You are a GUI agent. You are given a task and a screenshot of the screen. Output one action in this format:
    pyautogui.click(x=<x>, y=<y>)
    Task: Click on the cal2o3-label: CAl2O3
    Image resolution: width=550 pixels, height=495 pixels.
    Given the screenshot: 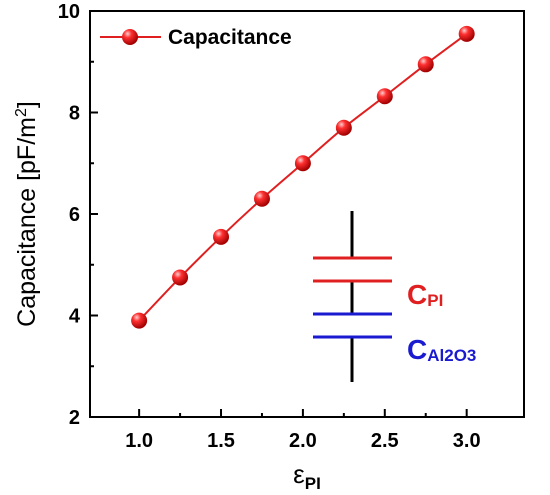 What is the action you would take?
    pyautogui.click(x=441, y=349)
    